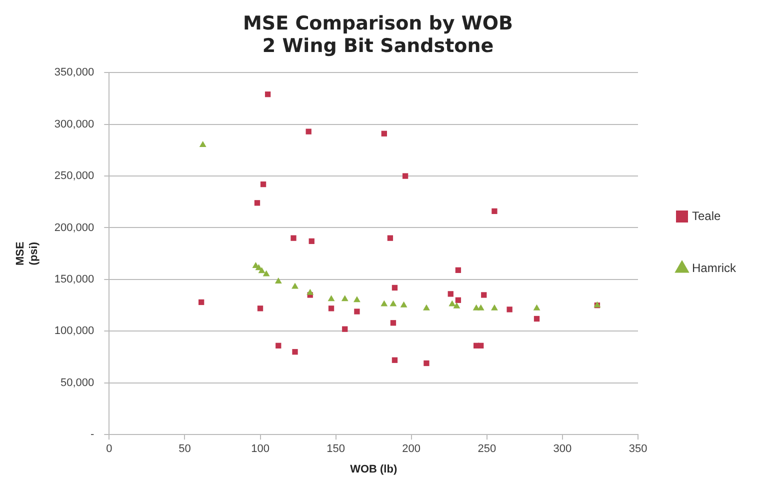 This screenshot has height=485, width=766. Describe the element at coordinates (77, 382) in the screenshot. I see `y-tick-label: 50,000` at that location.